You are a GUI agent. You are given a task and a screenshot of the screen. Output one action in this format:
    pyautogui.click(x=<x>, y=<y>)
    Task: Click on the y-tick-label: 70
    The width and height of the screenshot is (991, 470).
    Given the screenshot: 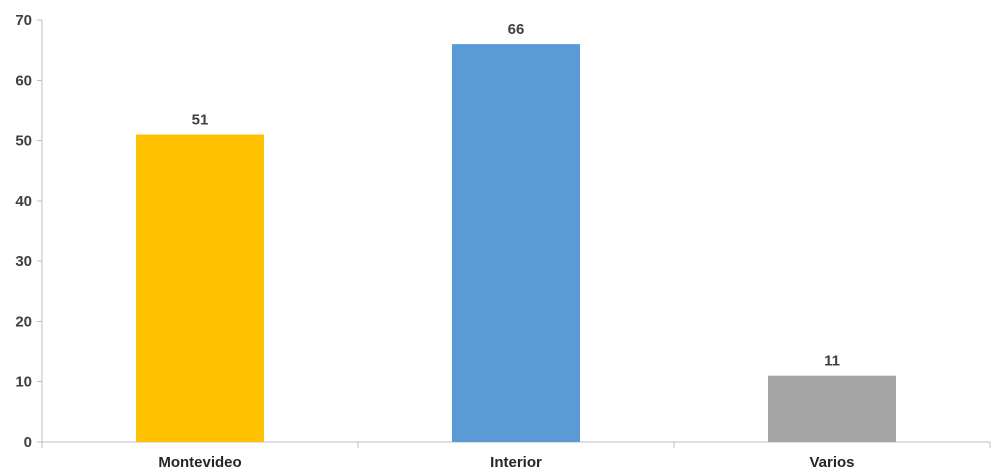 What is the action you would take?
    pyautogui.click(x=23, y=20)
    